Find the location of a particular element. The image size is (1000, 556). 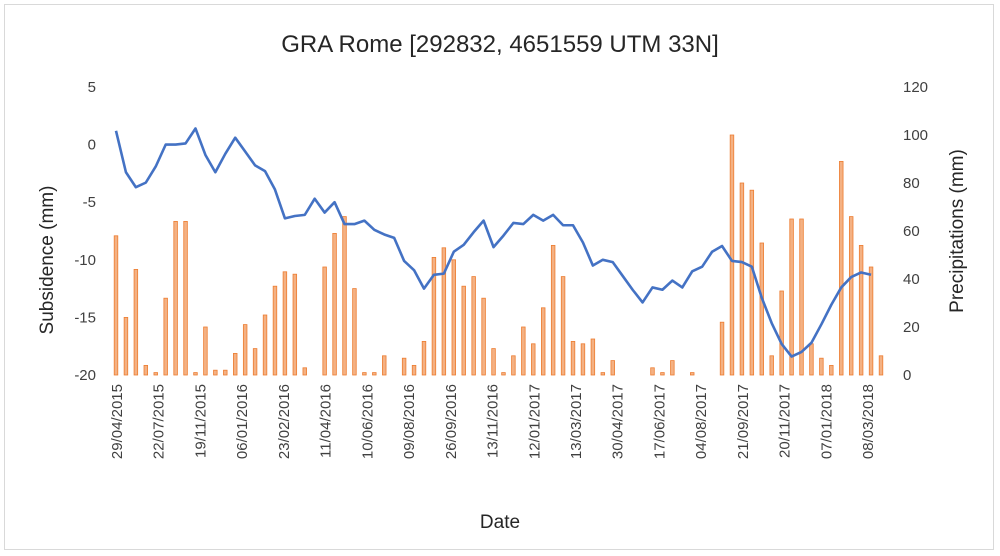

y-left-tick-label: -5 is located at coordinates (89, 202).